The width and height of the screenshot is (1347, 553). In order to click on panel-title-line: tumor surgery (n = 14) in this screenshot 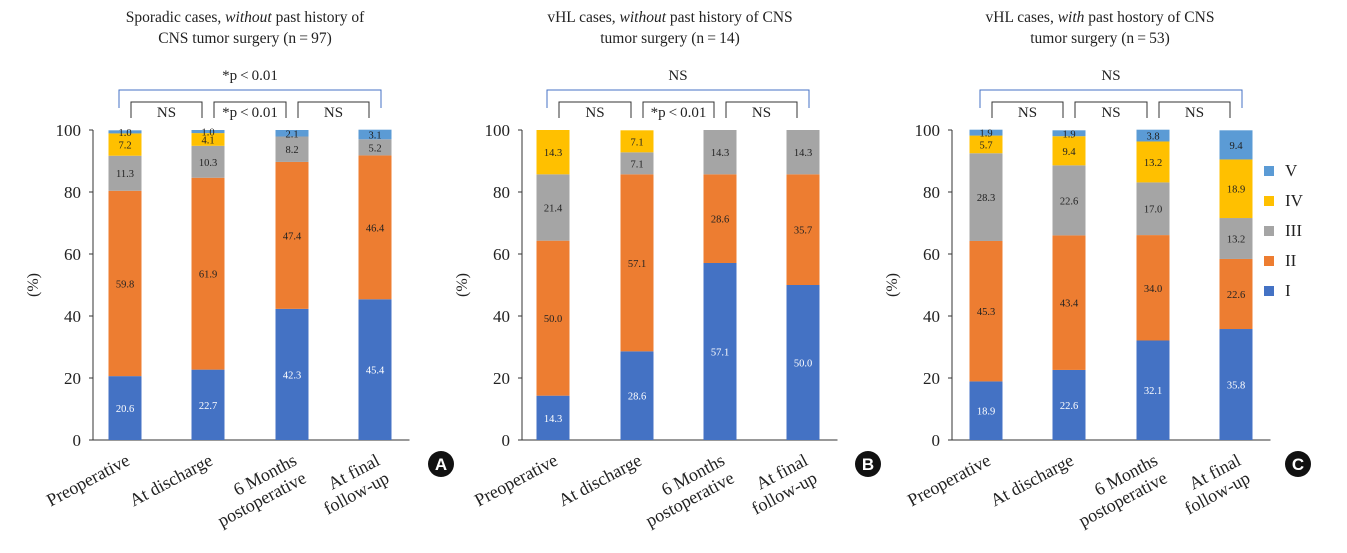, I will do `click(670, 38)`.